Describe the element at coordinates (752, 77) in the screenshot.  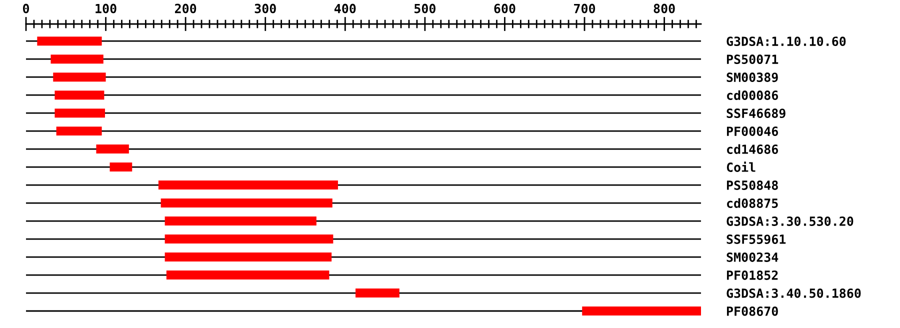
I see `y-tick-label: SM00389` at that location.